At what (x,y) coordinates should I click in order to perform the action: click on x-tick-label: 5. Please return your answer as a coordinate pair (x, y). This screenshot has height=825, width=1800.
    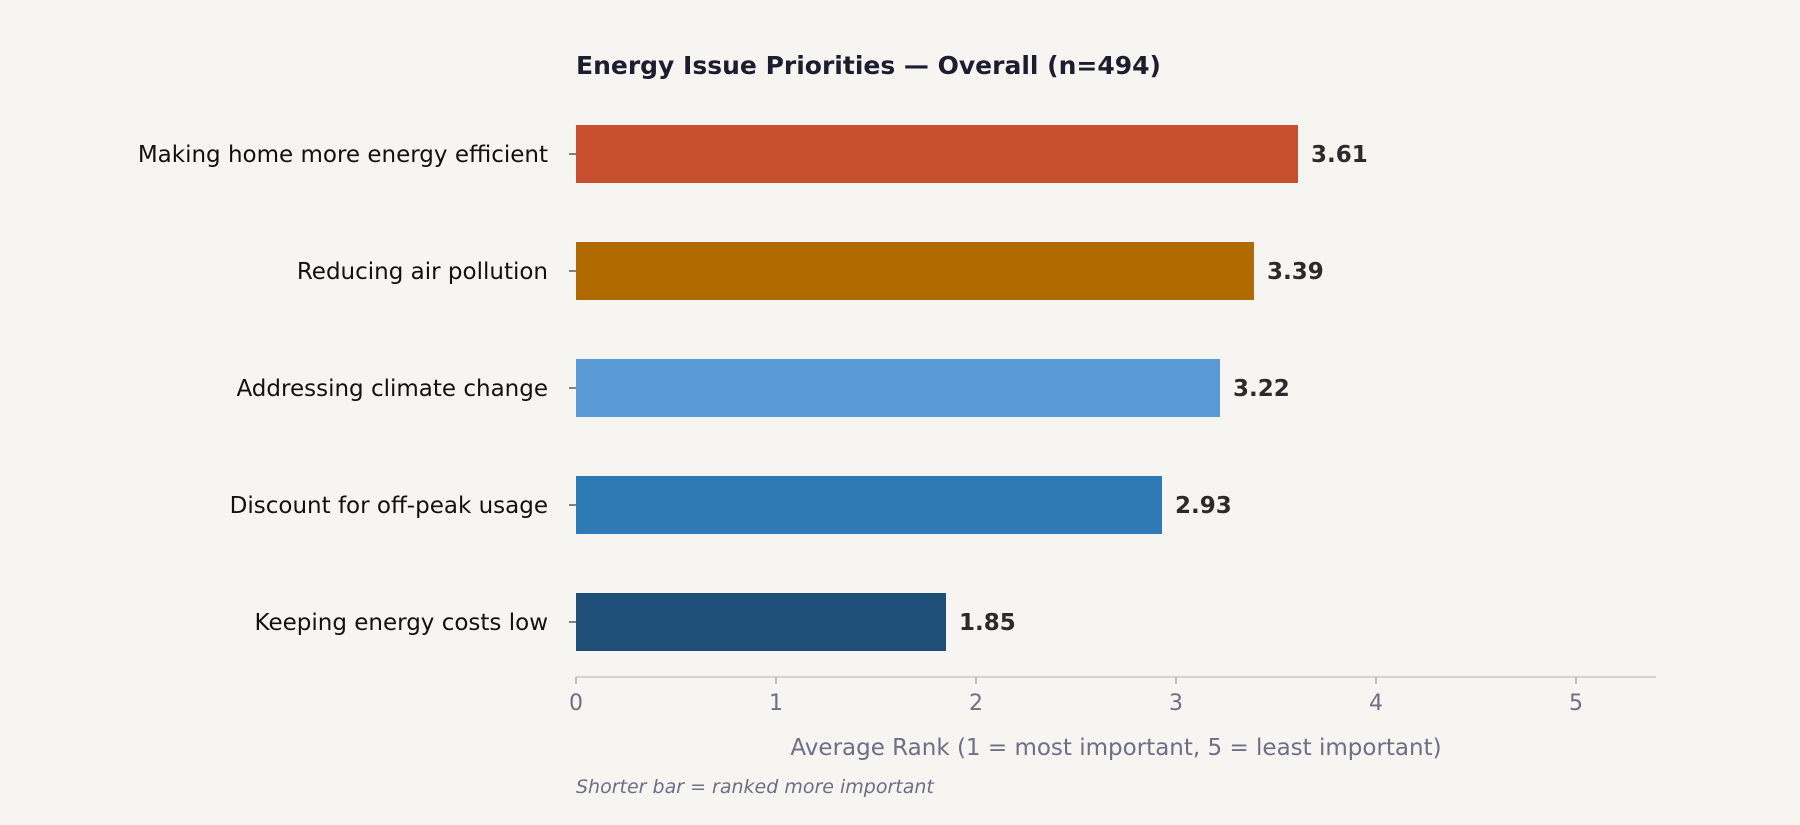
    Looking at the image, I should click on (1576, 703).